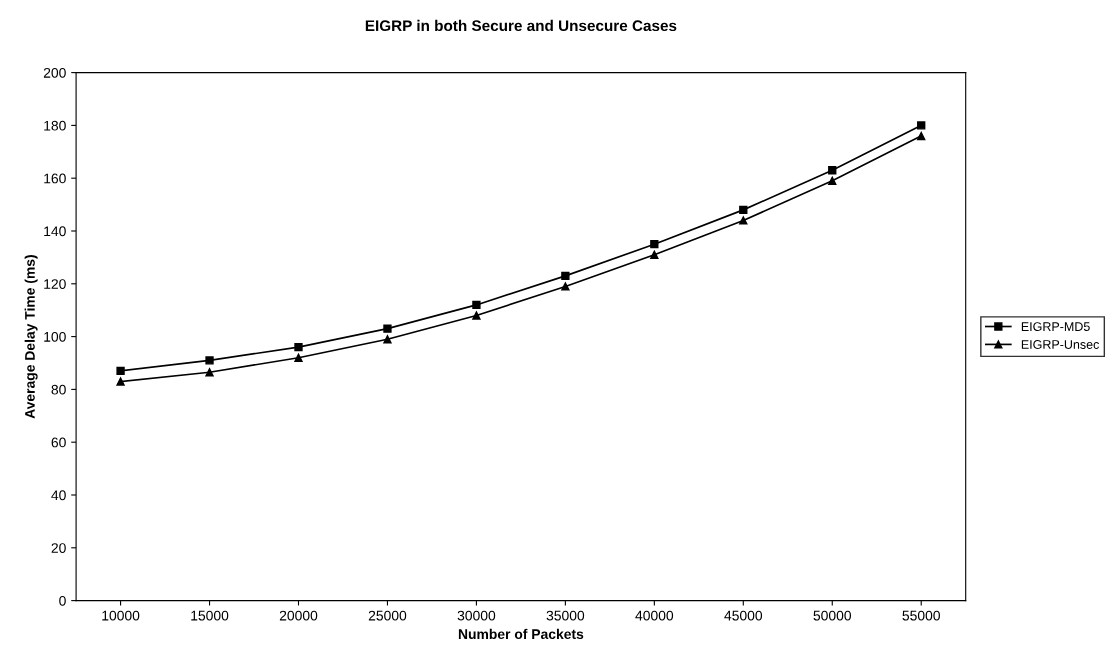 This screenshot has width=1119, height=660. I want to click on x-tick-label: 45000, so click(743, 615).